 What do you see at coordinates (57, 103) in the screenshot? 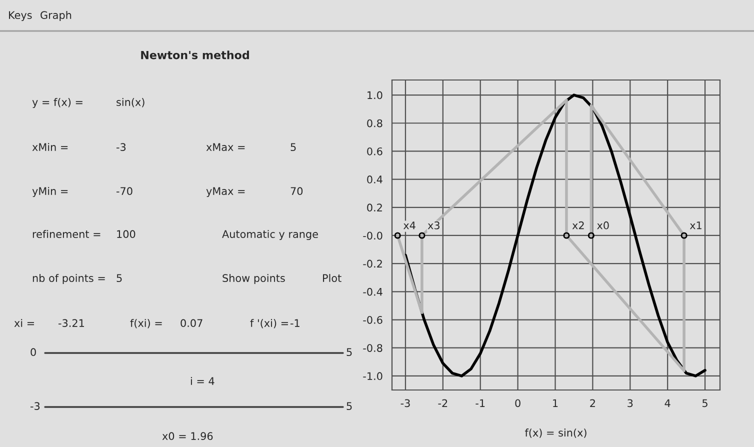
I see `text: y = f(x) =` at bounding box center [57, 103].